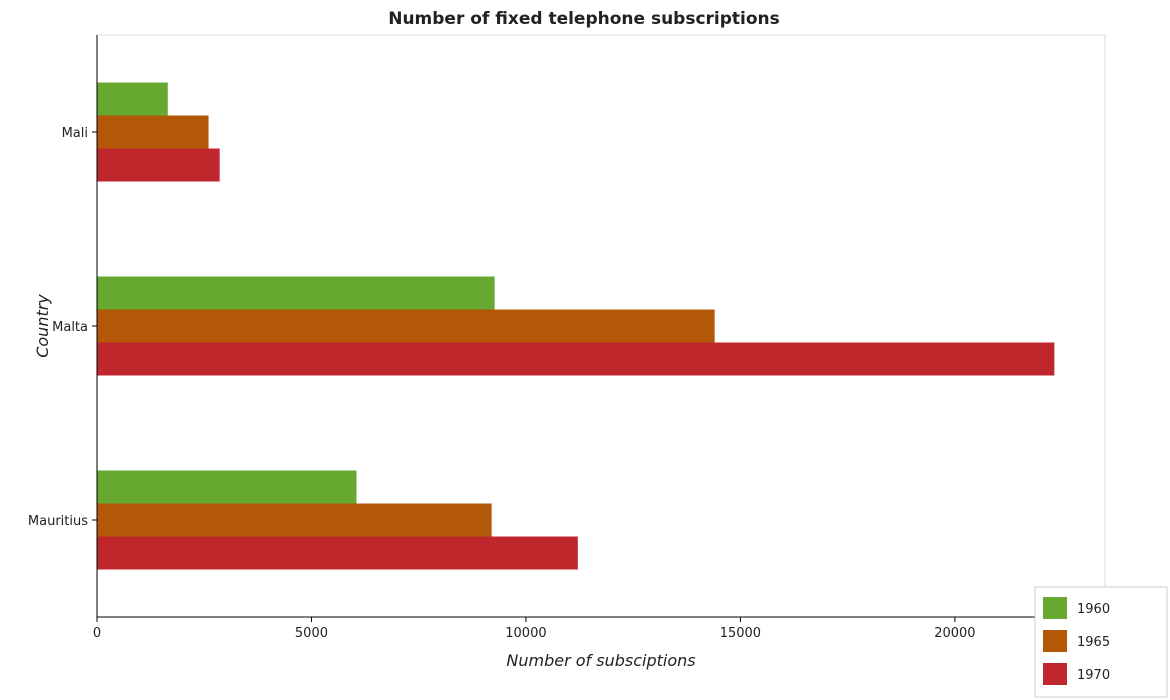  Describe the element at coordinates (954, 633) in the screenshot. I see `x-tick-label: 20000` at that location.